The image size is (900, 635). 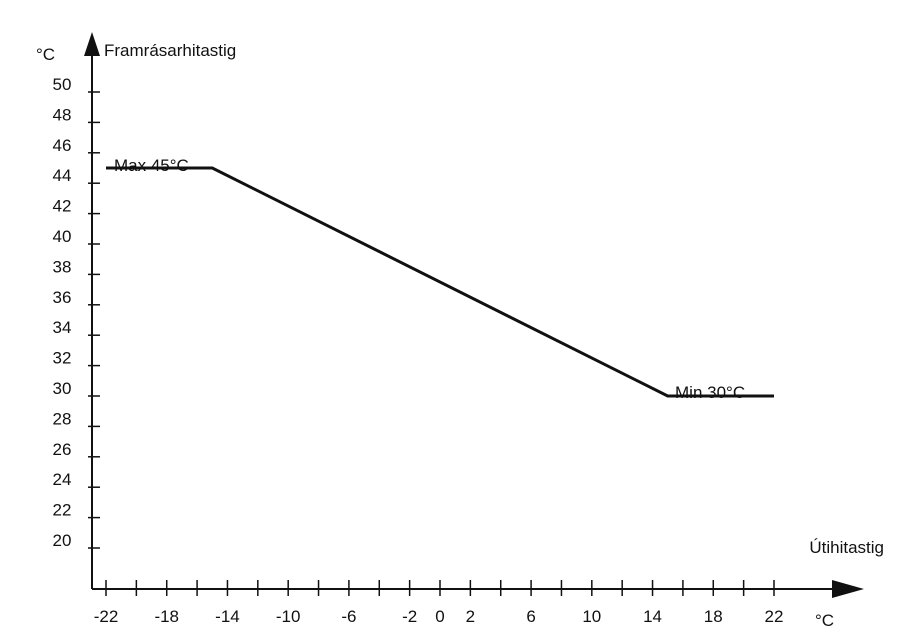 What do you see at coordinates (710, 392) in the screenshot?
I see `min-annotation: Min 30°C` at bounding box center [710, 392].